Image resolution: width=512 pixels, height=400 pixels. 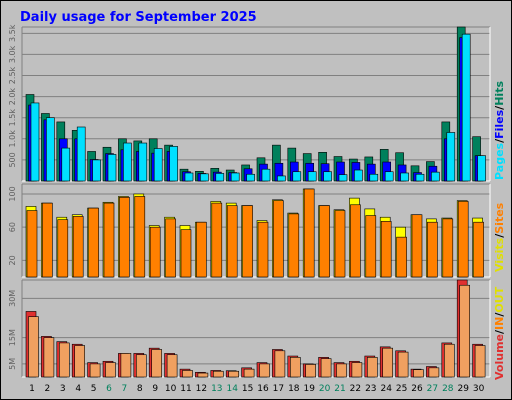 I want to click on x-tick-label-day-3: 3, so click(x=63, y=389).